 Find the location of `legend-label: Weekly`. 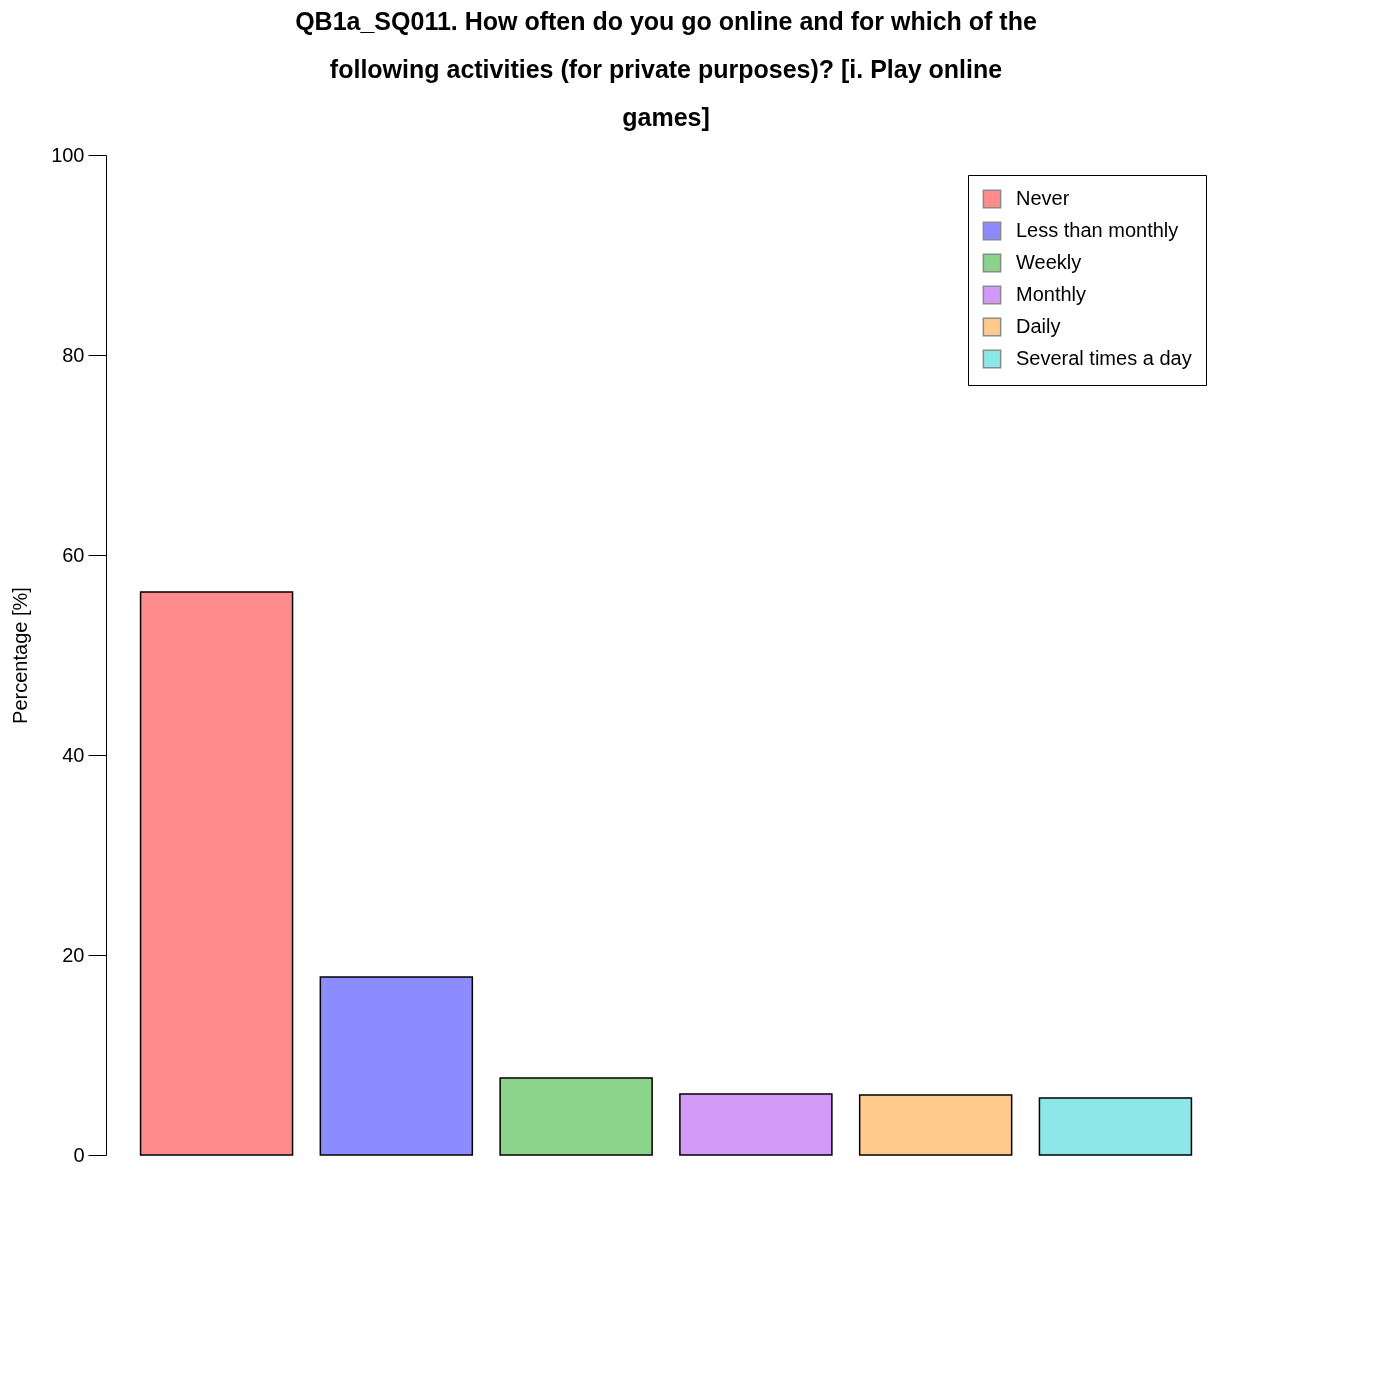

legend-label: Weekly is located at coordinates (1049, 262).